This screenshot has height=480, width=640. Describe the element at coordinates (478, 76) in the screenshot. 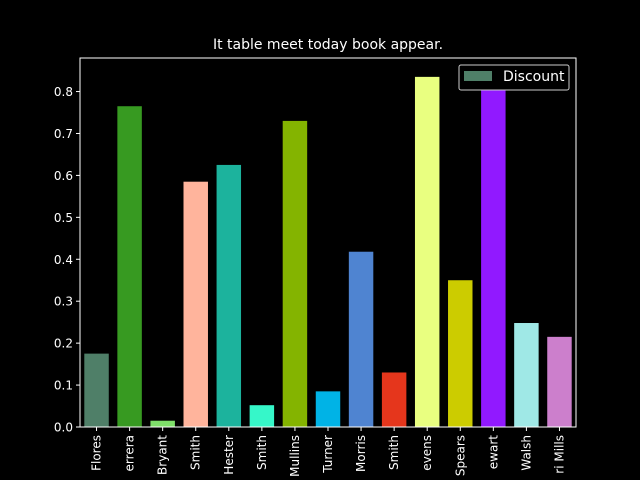

I see `legend-swatch` at that location.